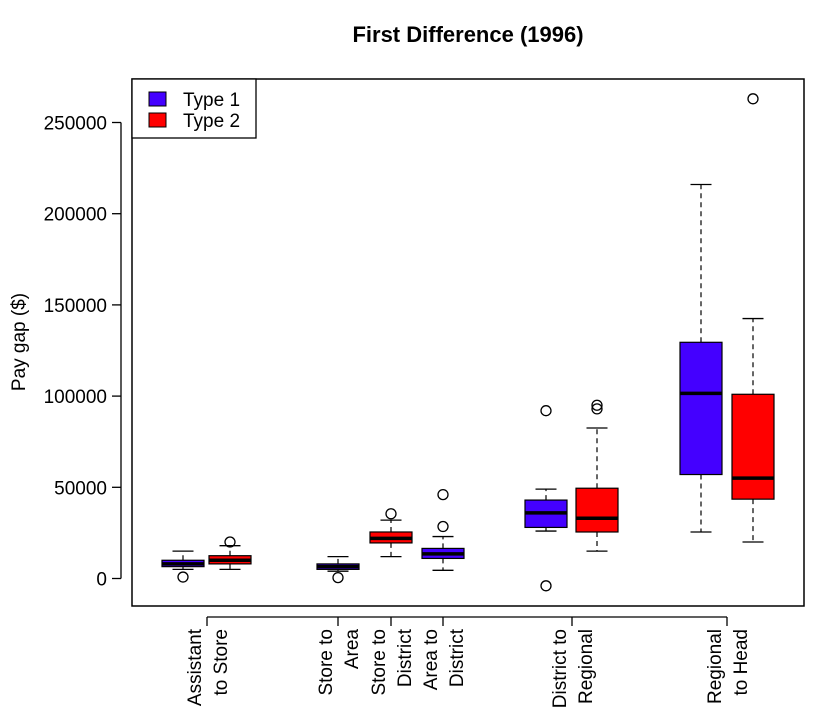 The width and height of the screenshot is (826, 725). Describe the element at coordinates (195, 667) in the screenshot. I see `x-tick-label-line: Assistant` at that location.